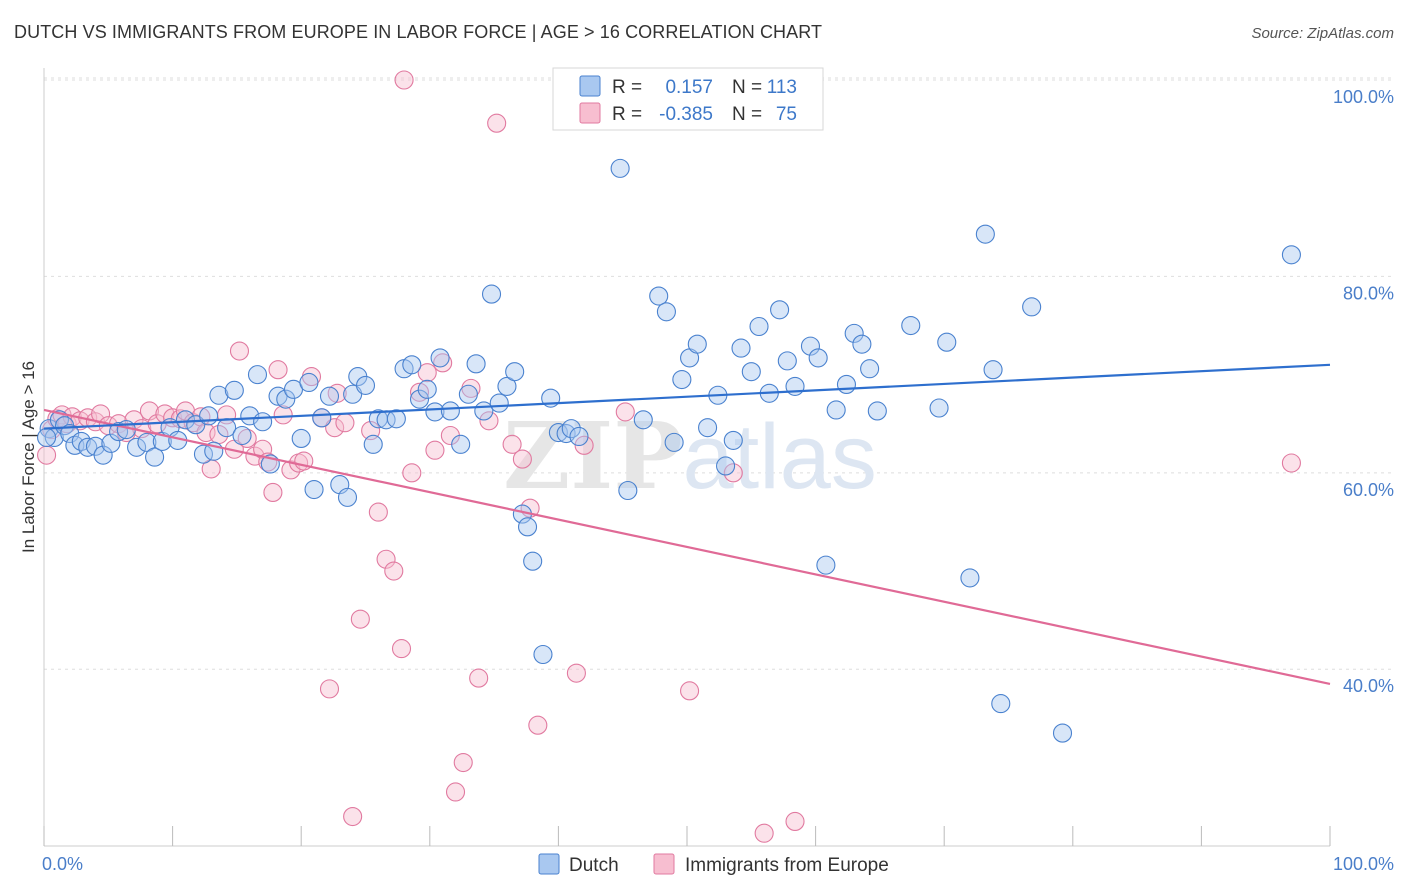 The width and height of the screenshot is (1406, 892). What do you see at coordinates (690, 456) in the screenshot?
I see `watermark: ZIPatlas` at bounding box center [690, 456].